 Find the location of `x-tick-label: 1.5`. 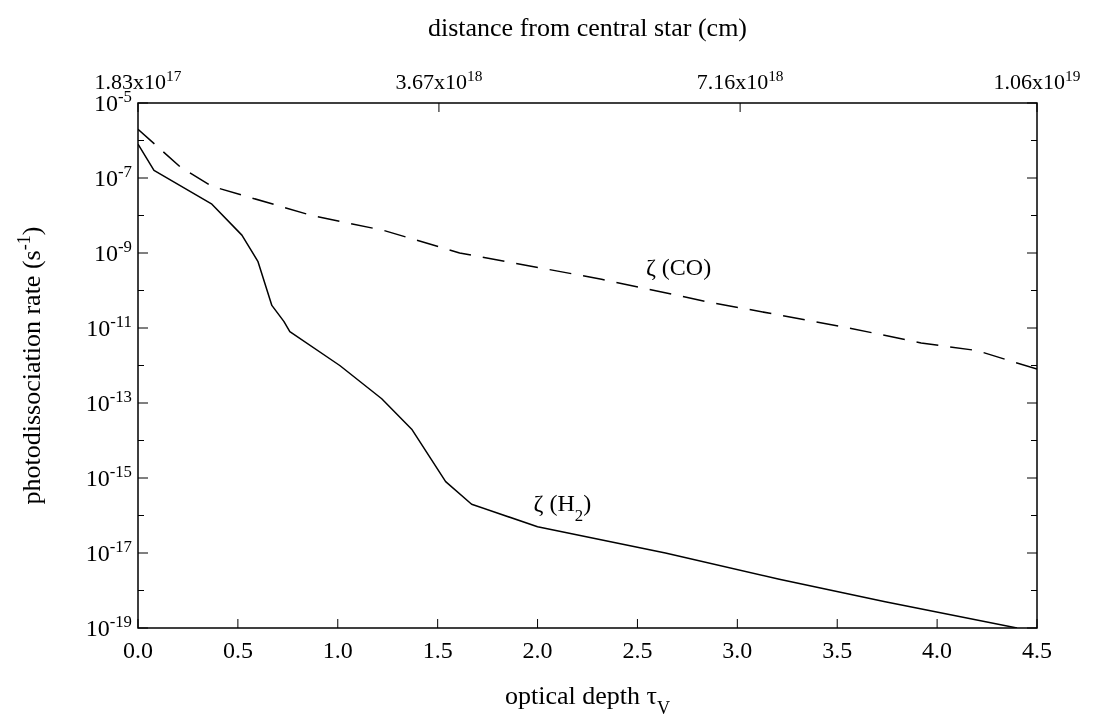

x-tick-label: 1.5 is located at coordinates (437, 650).